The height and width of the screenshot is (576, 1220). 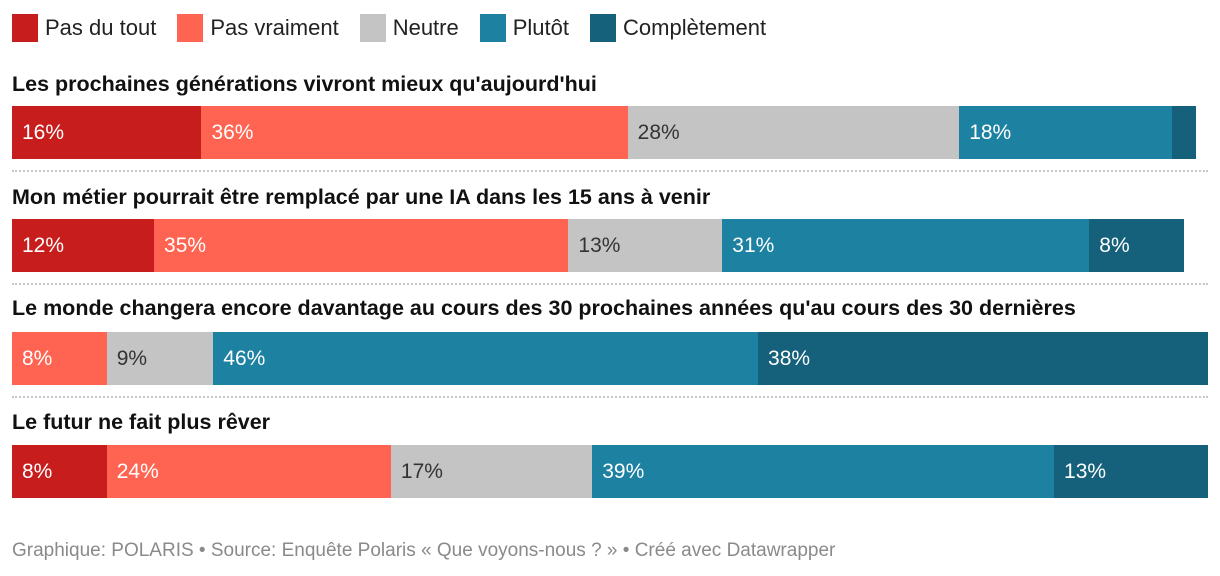 What do you see at coordinates (906, 245) in the screenshot?
I see `bar-segment-plutot: 31%` at bounding box center [906, 245].